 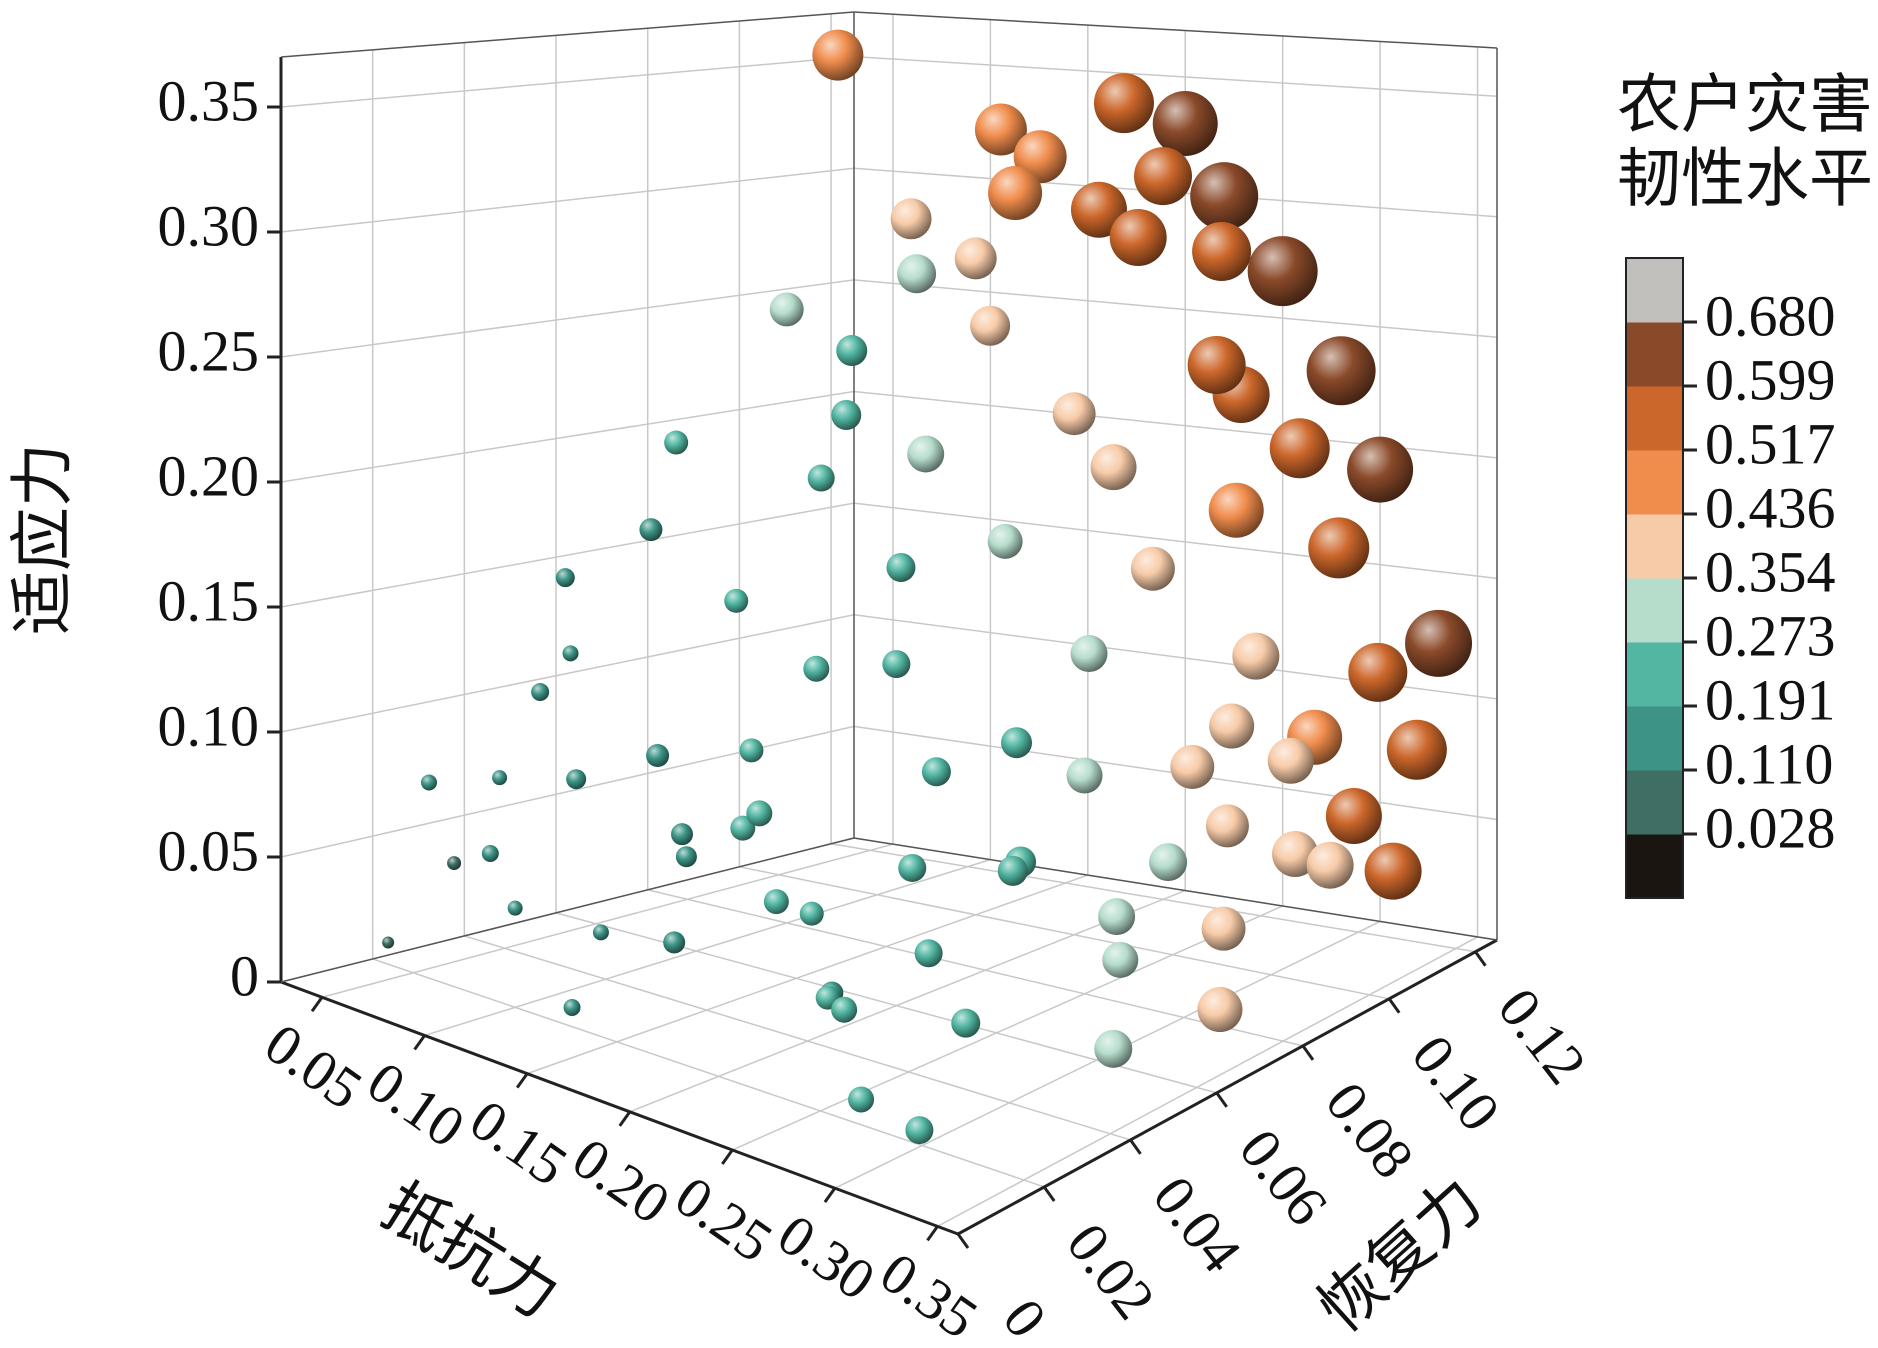 What do you see at coordinates (1745, 105) in the screenshot?
I see `colorbar-title: 农户灾害` at bounding box center [1745, 105].